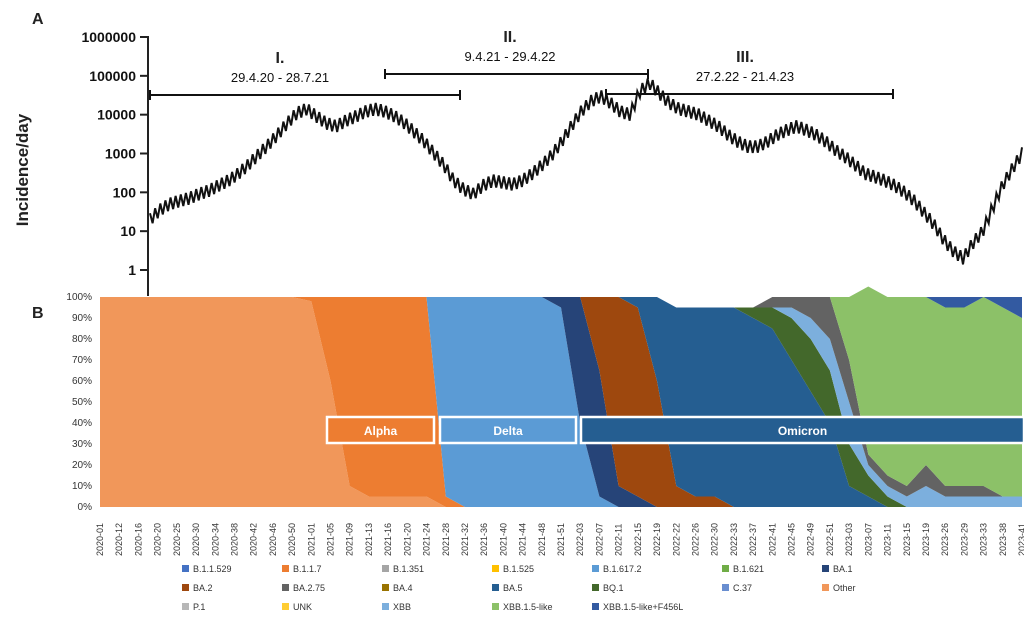 The height and width of the screenshot is (619, 1024). What do you see at coordinates (158, 539) in the screenshot?
I see `panel-b-xtick-label: 2020-20` at bounding box center [158, 539].